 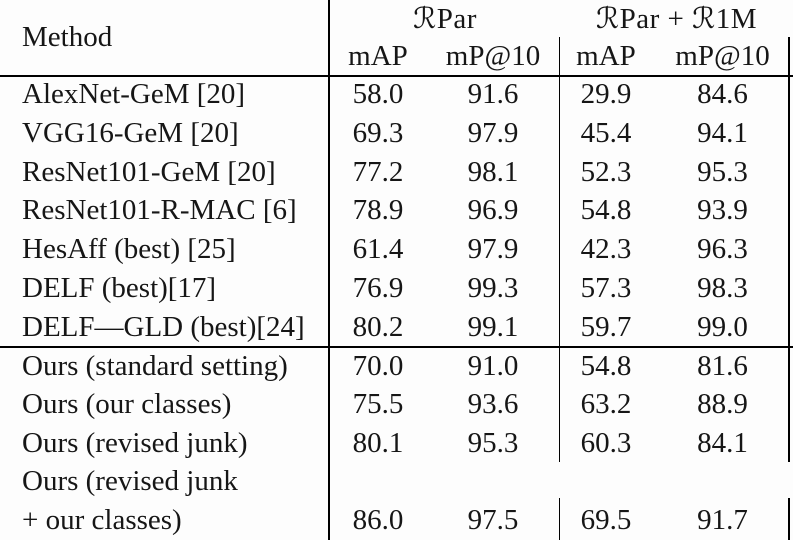 What do you see at coordinates (378, 132) in the screenshot?
I see `value-cell: 69.3` at bounding box center [378, 132].